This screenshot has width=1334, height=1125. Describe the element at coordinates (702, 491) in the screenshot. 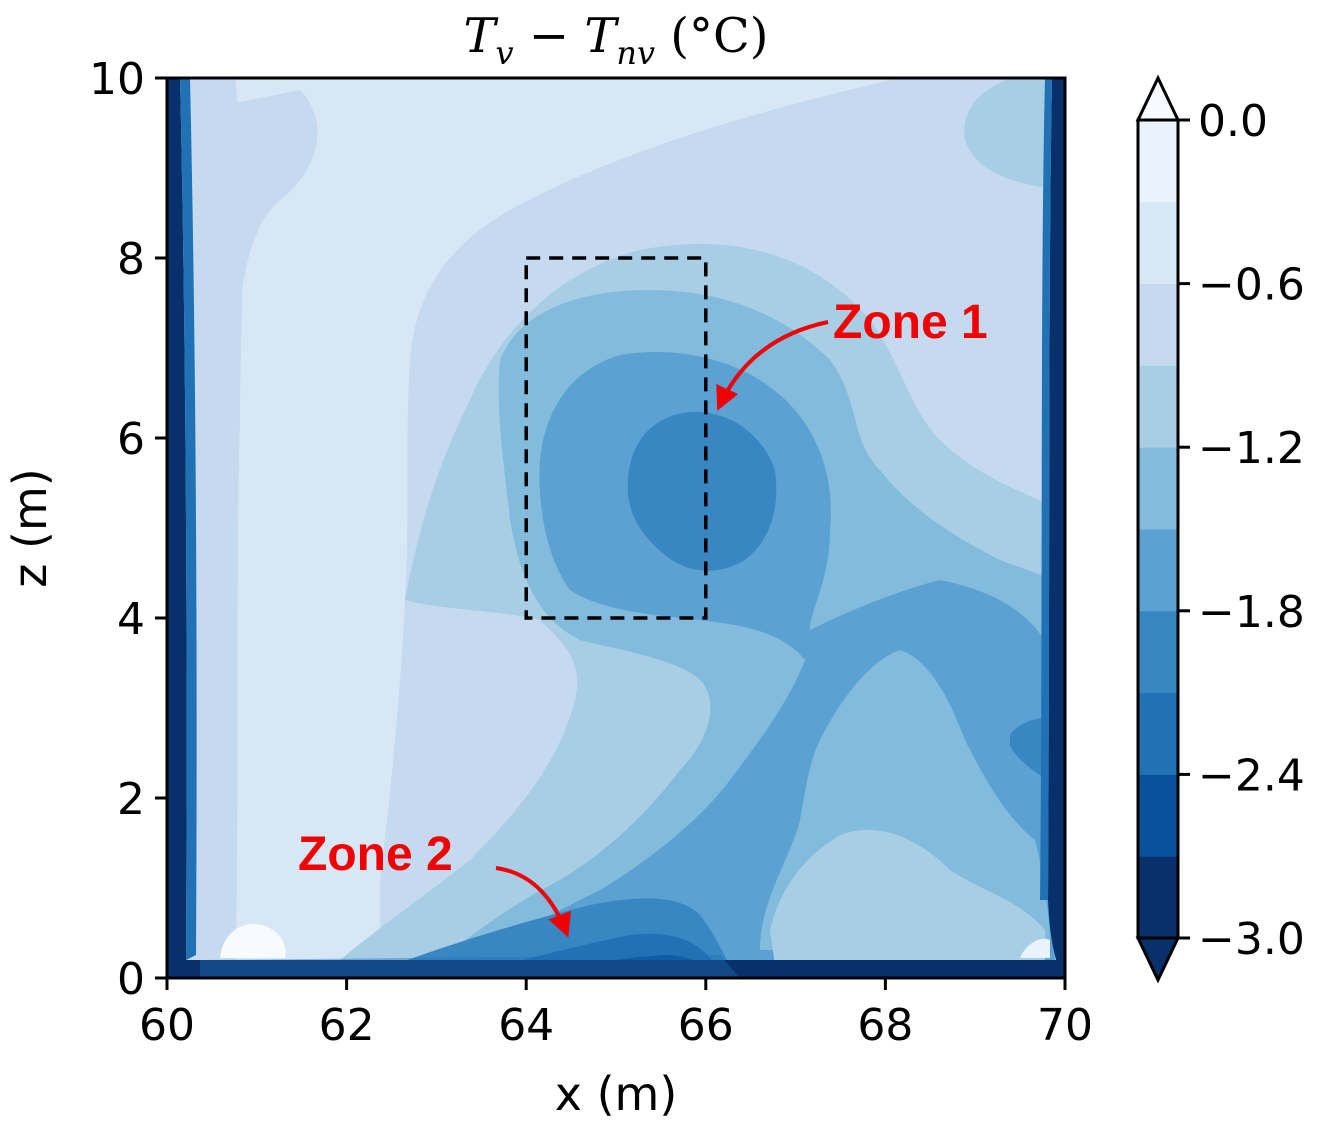

I see `contour-level-1.8-2.1` at that location.